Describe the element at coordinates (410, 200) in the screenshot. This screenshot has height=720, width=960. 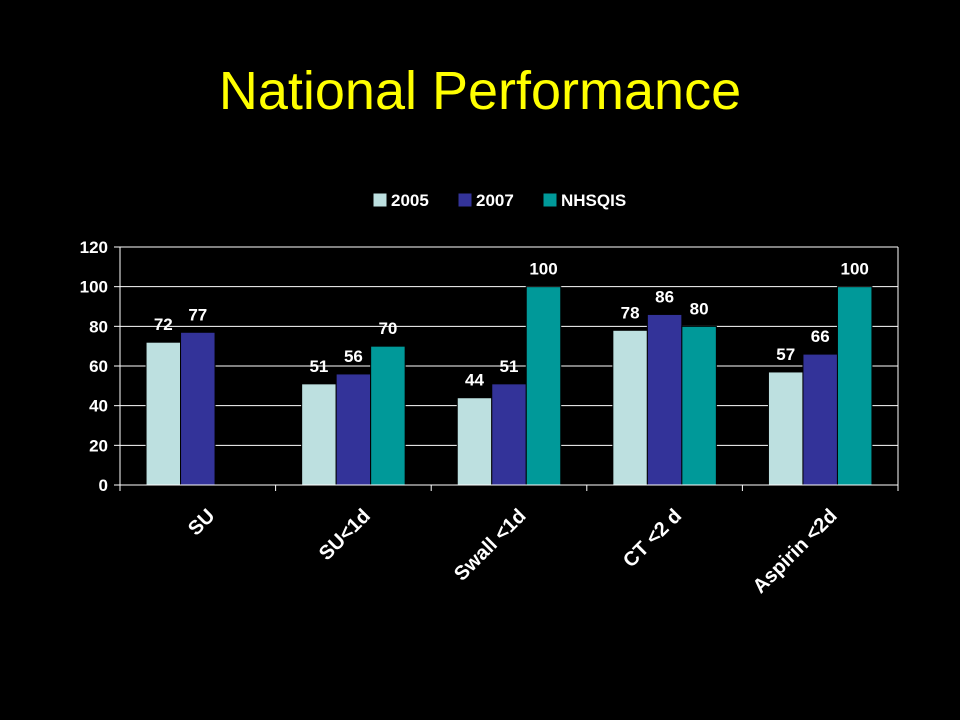
I see `legend-label: 2005` at that location.